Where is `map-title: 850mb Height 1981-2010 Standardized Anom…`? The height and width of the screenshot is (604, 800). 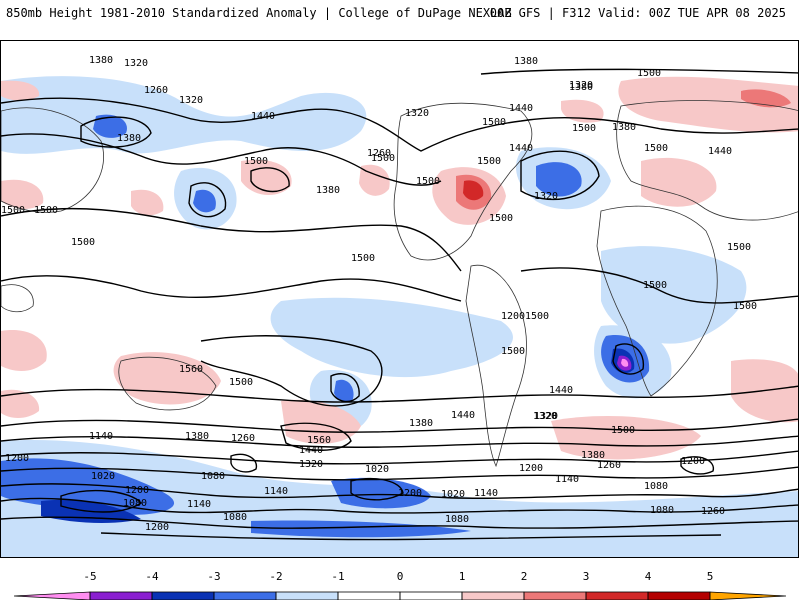
map-title: 850mb Height 1981-2010 Standardized Anom… is located at coordinates (259, 13).